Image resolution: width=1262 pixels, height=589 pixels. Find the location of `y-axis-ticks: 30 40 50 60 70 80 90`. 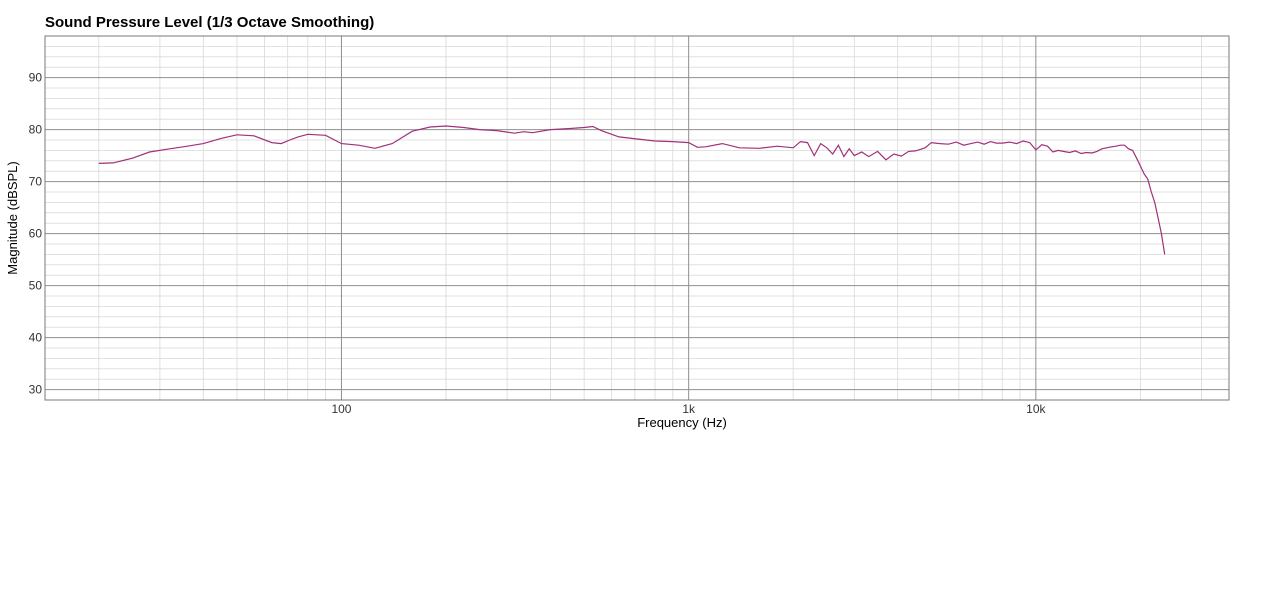

y-axis-ticks: 30 40 50 60 70 80 90 is located at coordinates (36, 234).